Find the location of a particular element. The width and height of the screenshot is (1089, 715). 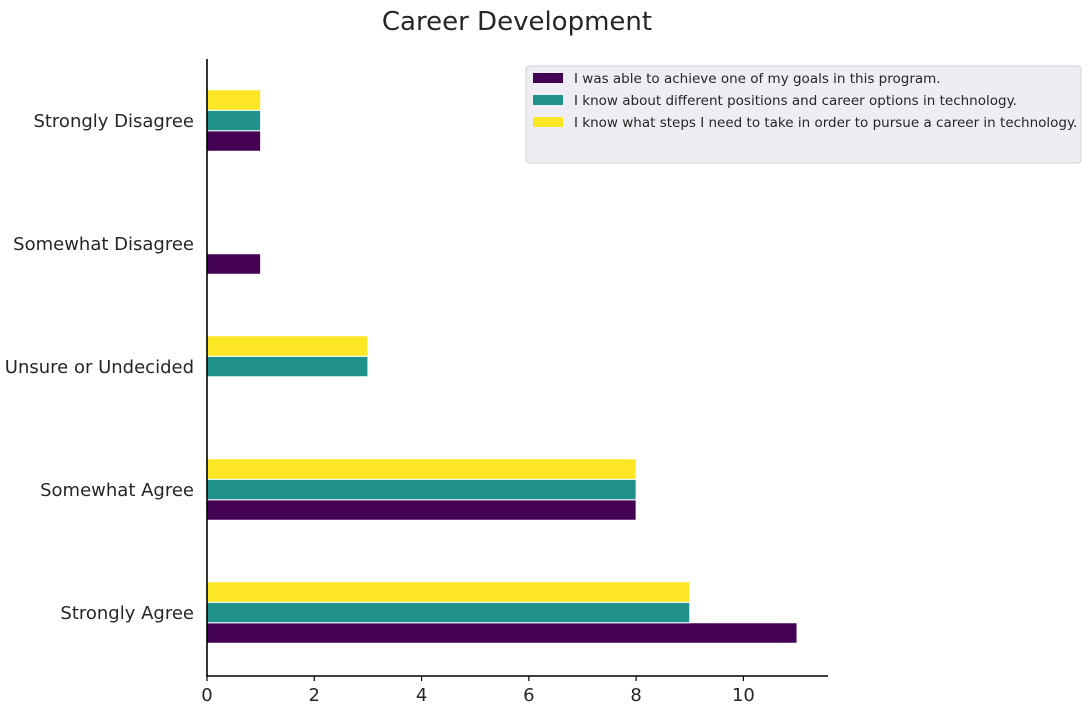

category-label: Strongly Agree is located at coordinates (127, 613).